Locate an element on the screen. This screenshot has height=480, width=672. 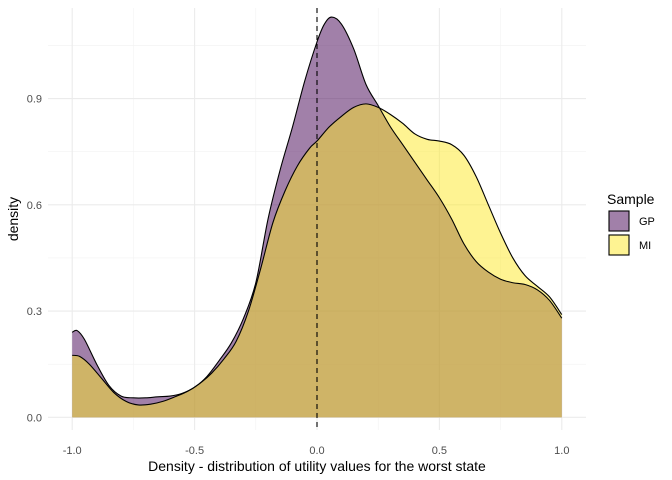
x-tick-label: 0.0 is located at coordinates (316, 451).